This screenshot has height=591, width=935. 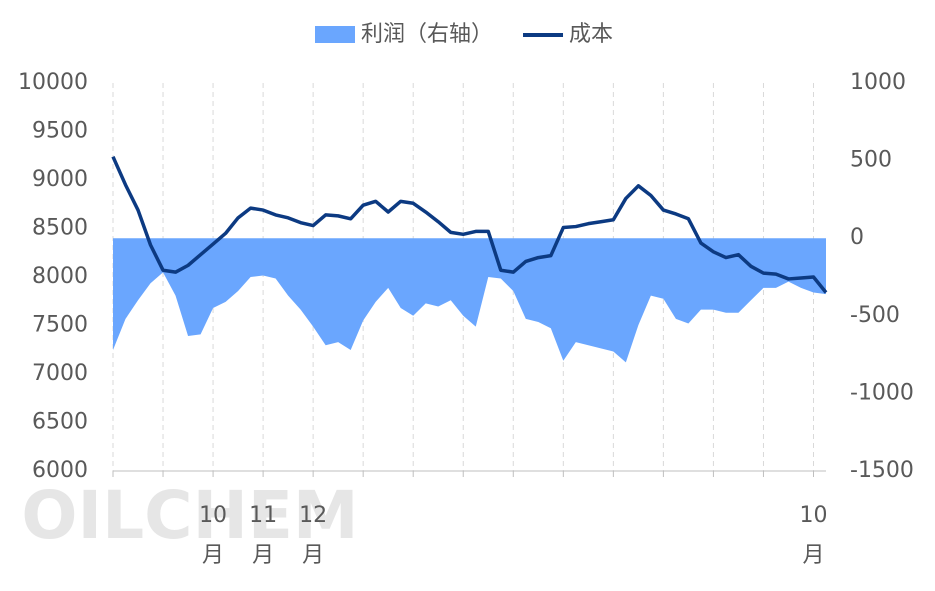 I want to click on x-tick-label-part: 11, so click(x=263, y=515).